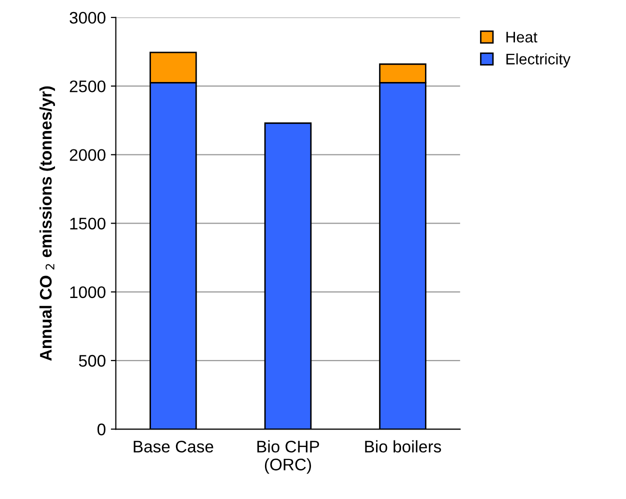 The image size is (626, 499). I want to click on y-tick-label: 0, so click(101, 430).